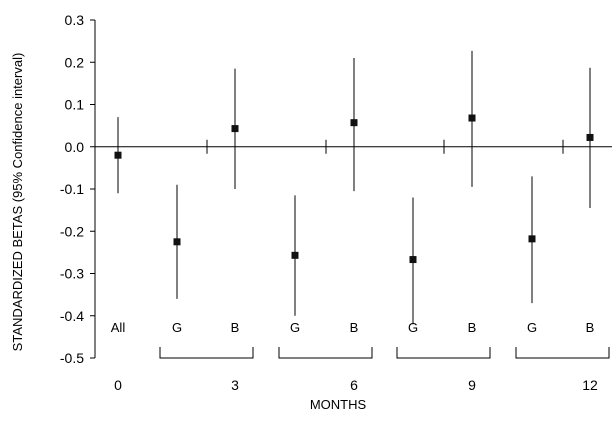  Describe the element at coordinates (75, 20) in the screenshot. I see `y-tick-label: 0.3` at that location.